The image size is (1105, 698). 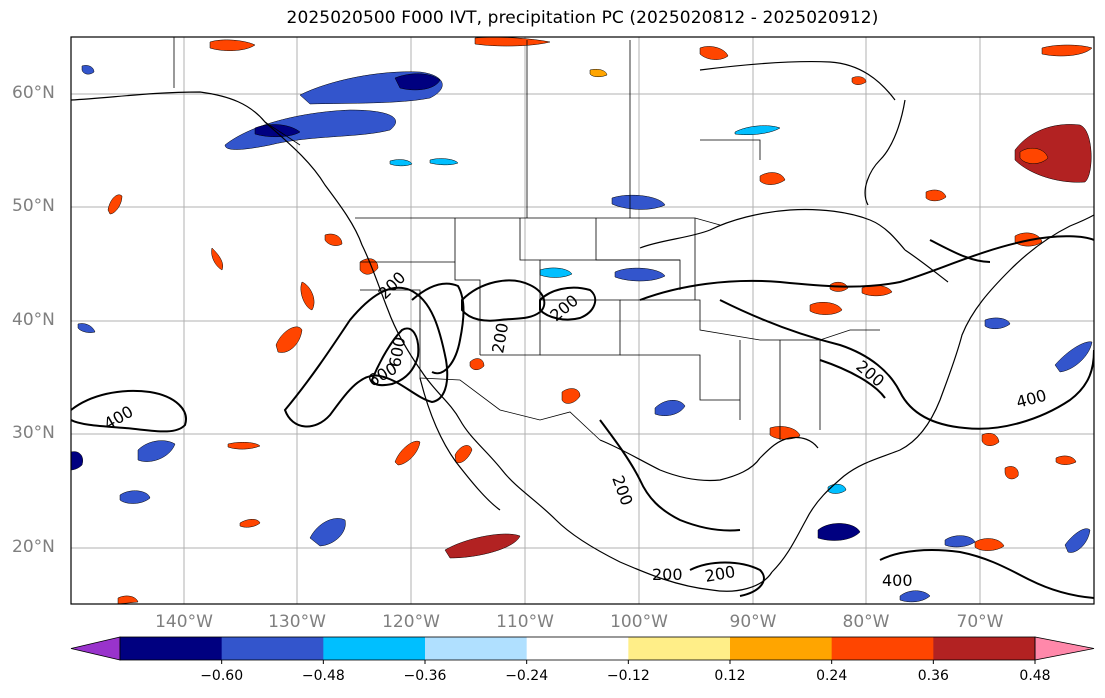 I want to click on colorbar-tick-label: −0.12, so click(x=628, y=676).